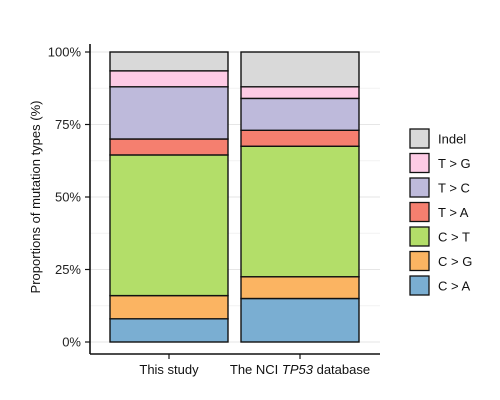  I want to click on y-tick-label: 25%, so click(68, 269).